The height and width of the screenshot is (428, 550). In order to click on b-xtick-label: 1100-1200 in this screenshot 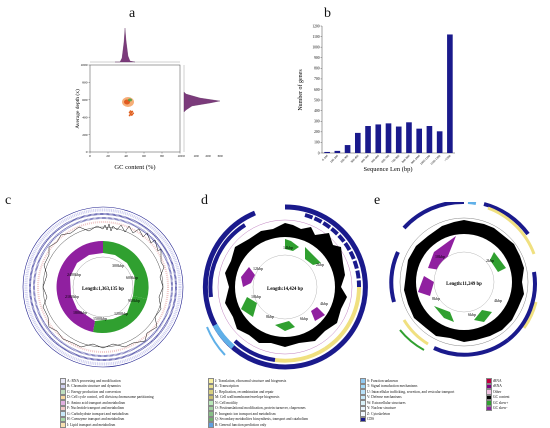, I will do `click(435, 160)`.